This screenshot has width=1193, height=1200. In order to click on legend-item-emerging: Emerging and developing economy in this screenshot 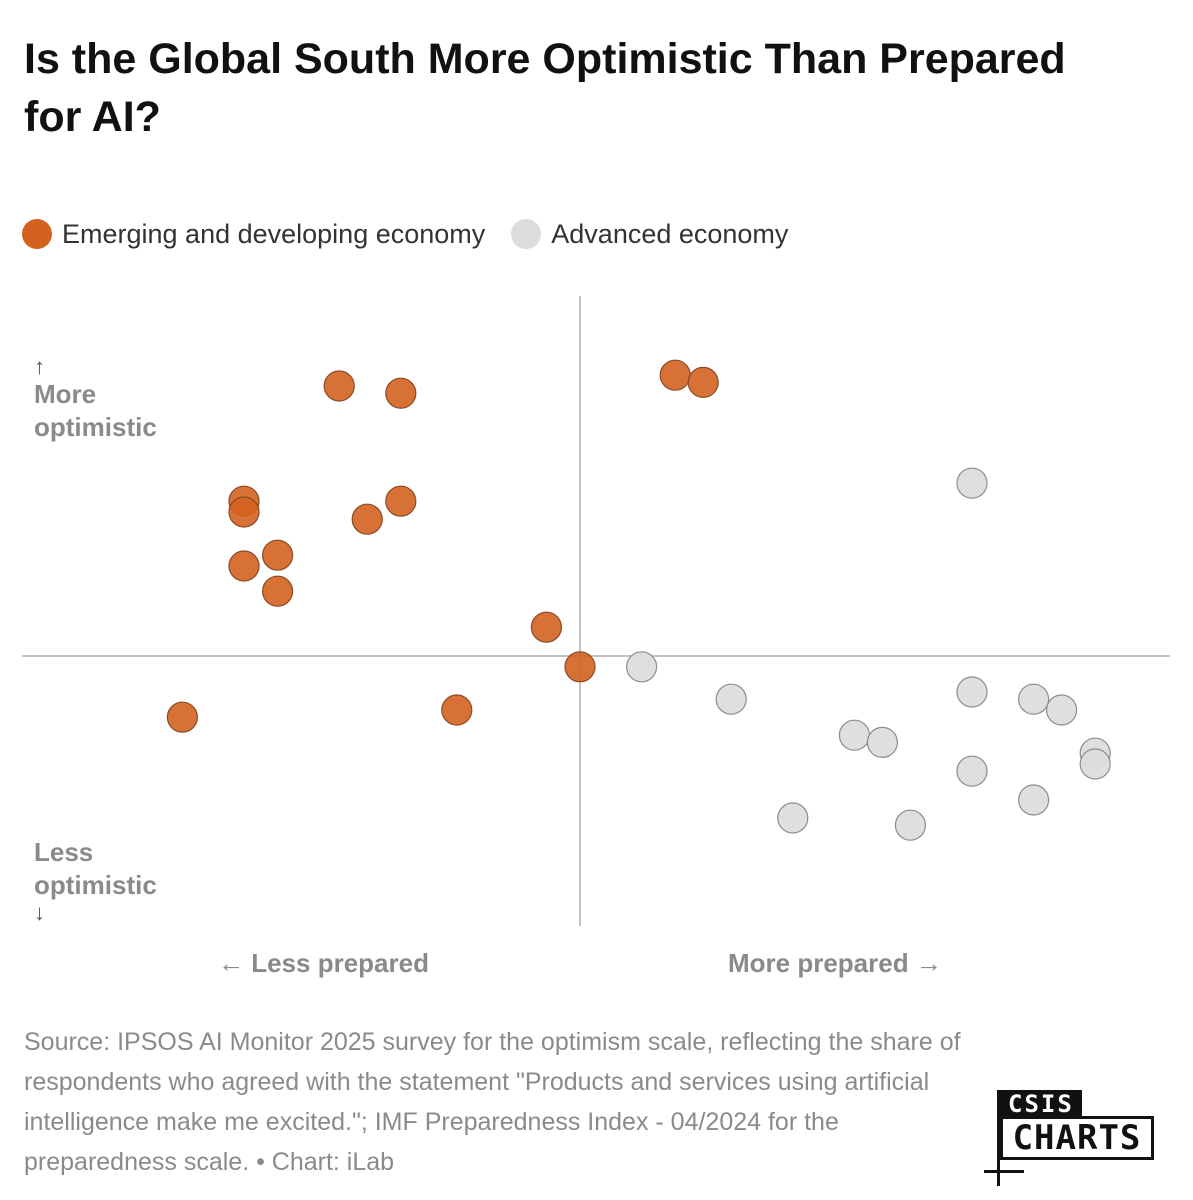, I will do `click(253, 234)`.